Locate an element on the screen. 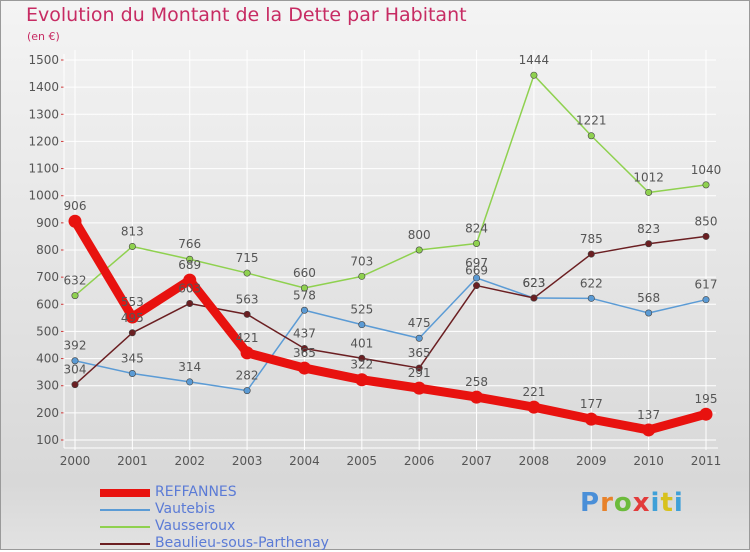 This screenshot has width=750, height=552. y-tick-label-100: 100 is located at coordinates (47, 440).